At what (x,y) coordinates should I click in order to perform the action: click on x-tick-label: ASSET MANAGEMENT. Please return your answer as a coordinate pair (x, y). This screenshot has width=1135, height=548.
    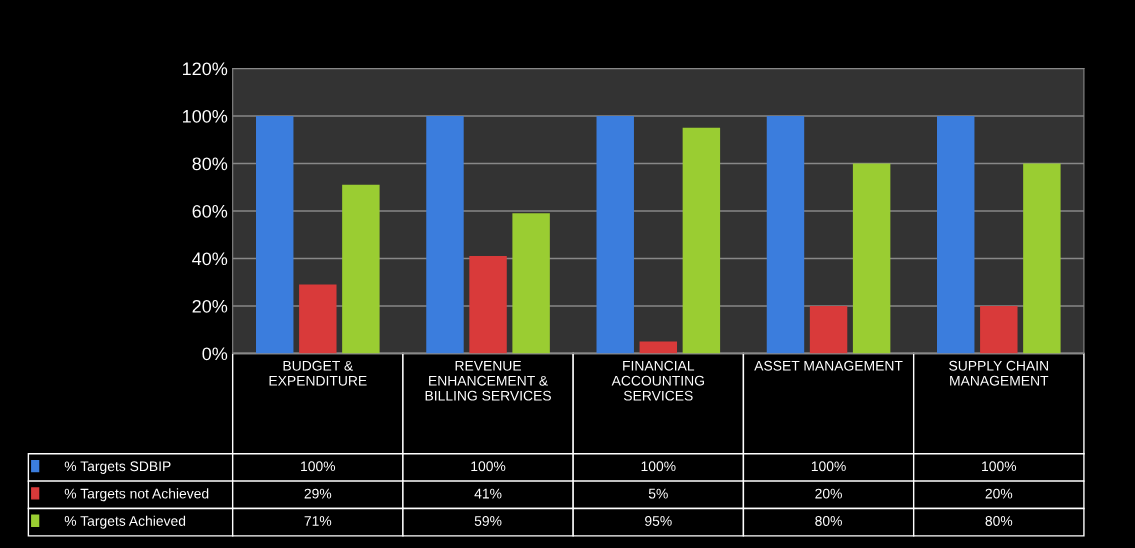
    Looking at the image, I should click on (828, 365).